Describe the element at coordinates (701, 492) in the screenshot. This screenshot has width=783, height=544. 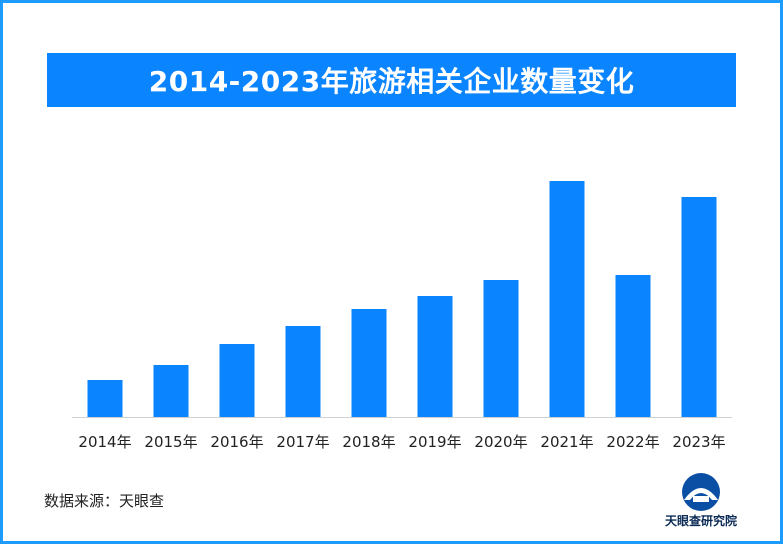
I see `tianyancha-logo-icon` at that location.